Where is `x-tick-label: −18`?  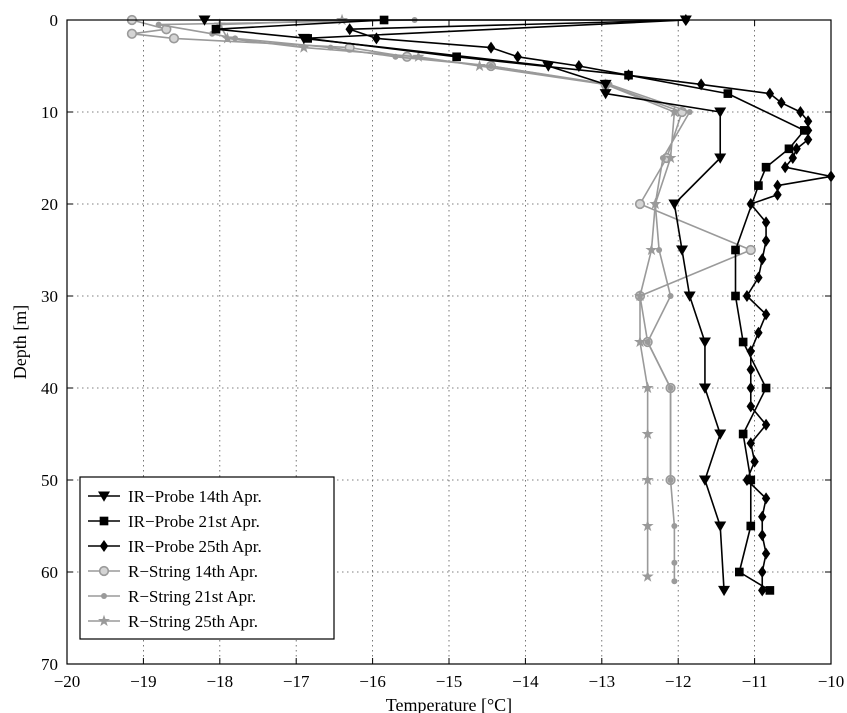
x-tick-label: −18 is located at coordinates (220, 681).